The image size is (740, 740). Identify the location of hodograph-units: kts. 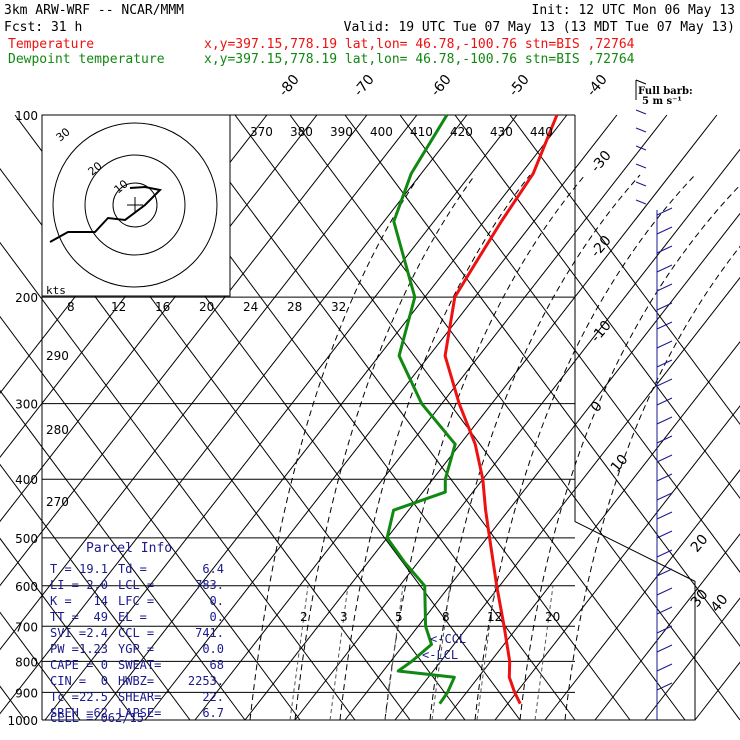
(56, 290).